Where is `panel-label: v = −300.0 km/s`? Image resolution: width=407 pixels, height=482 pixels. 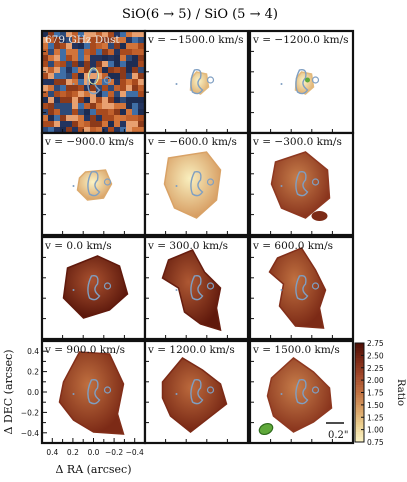
panel-label: v = −300.0 km/s is located at coordinates (297, 142).